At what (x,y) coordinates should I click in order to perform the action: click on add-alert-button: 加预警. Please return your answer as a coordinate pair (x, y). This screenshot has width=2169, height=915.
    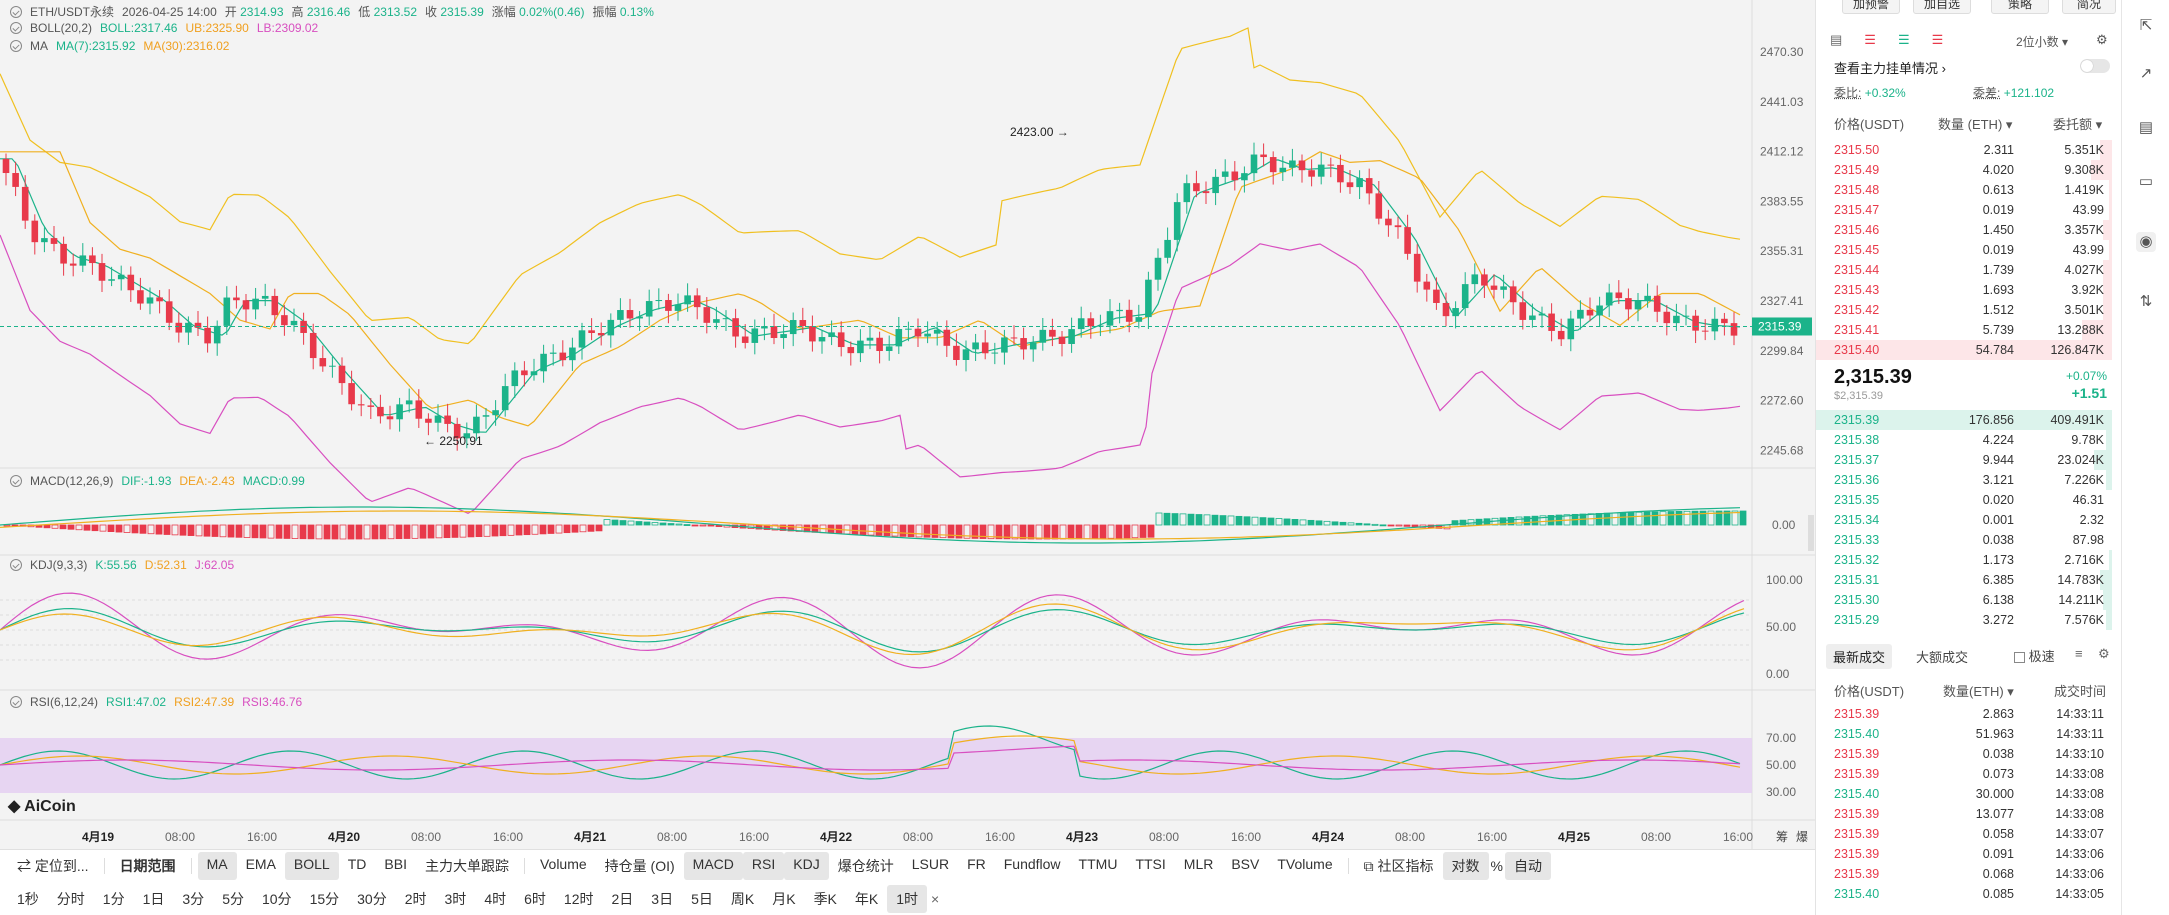
    Looking at the image, I should click on (1871, 7).